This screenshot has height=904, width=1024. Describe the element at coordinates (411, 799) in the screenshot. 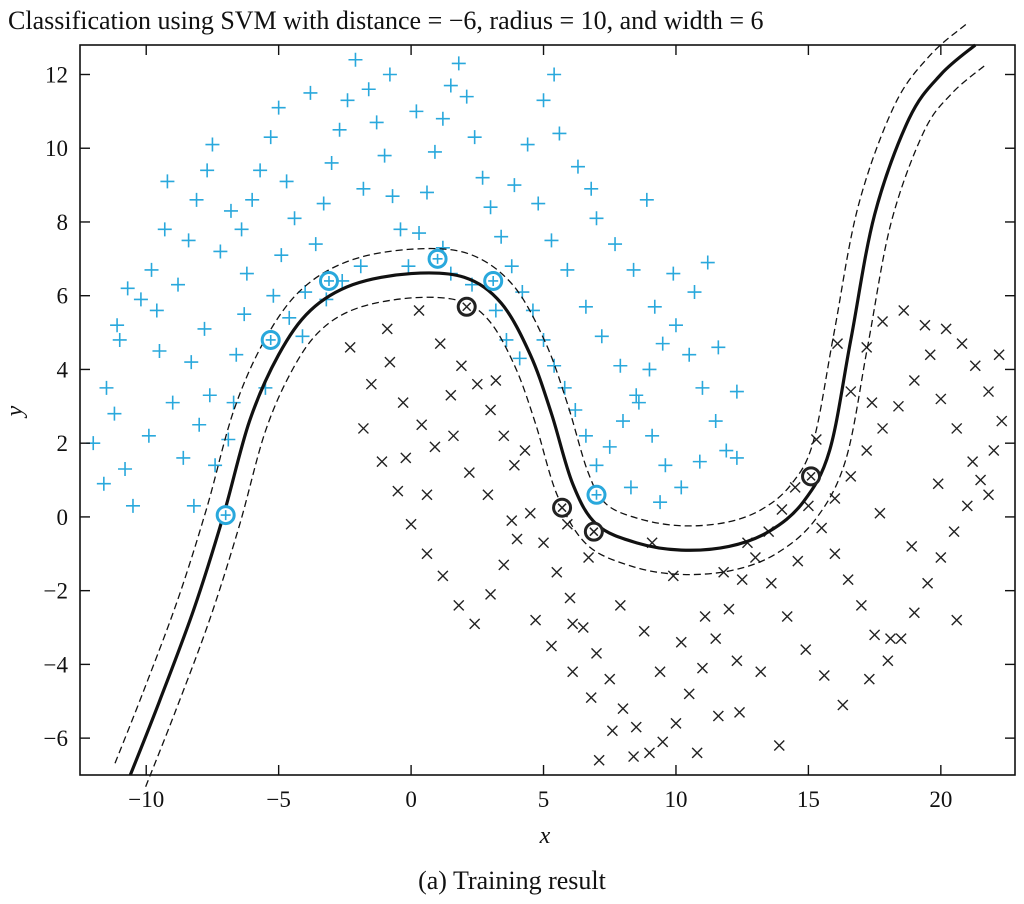

I see `x-tick-label: 0` at that location.